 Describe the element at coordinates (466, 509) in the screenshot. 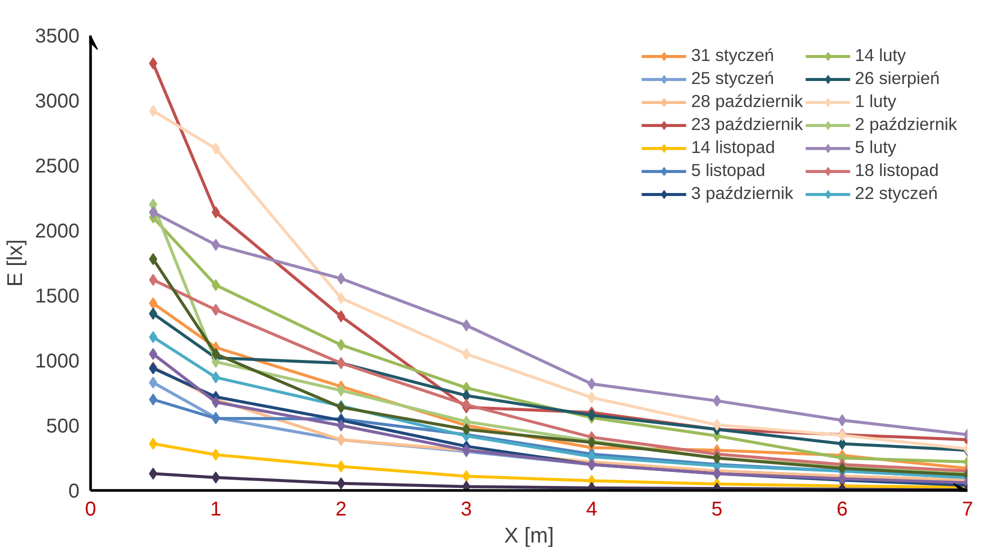

I see `x-tick-label: 3` at that location.